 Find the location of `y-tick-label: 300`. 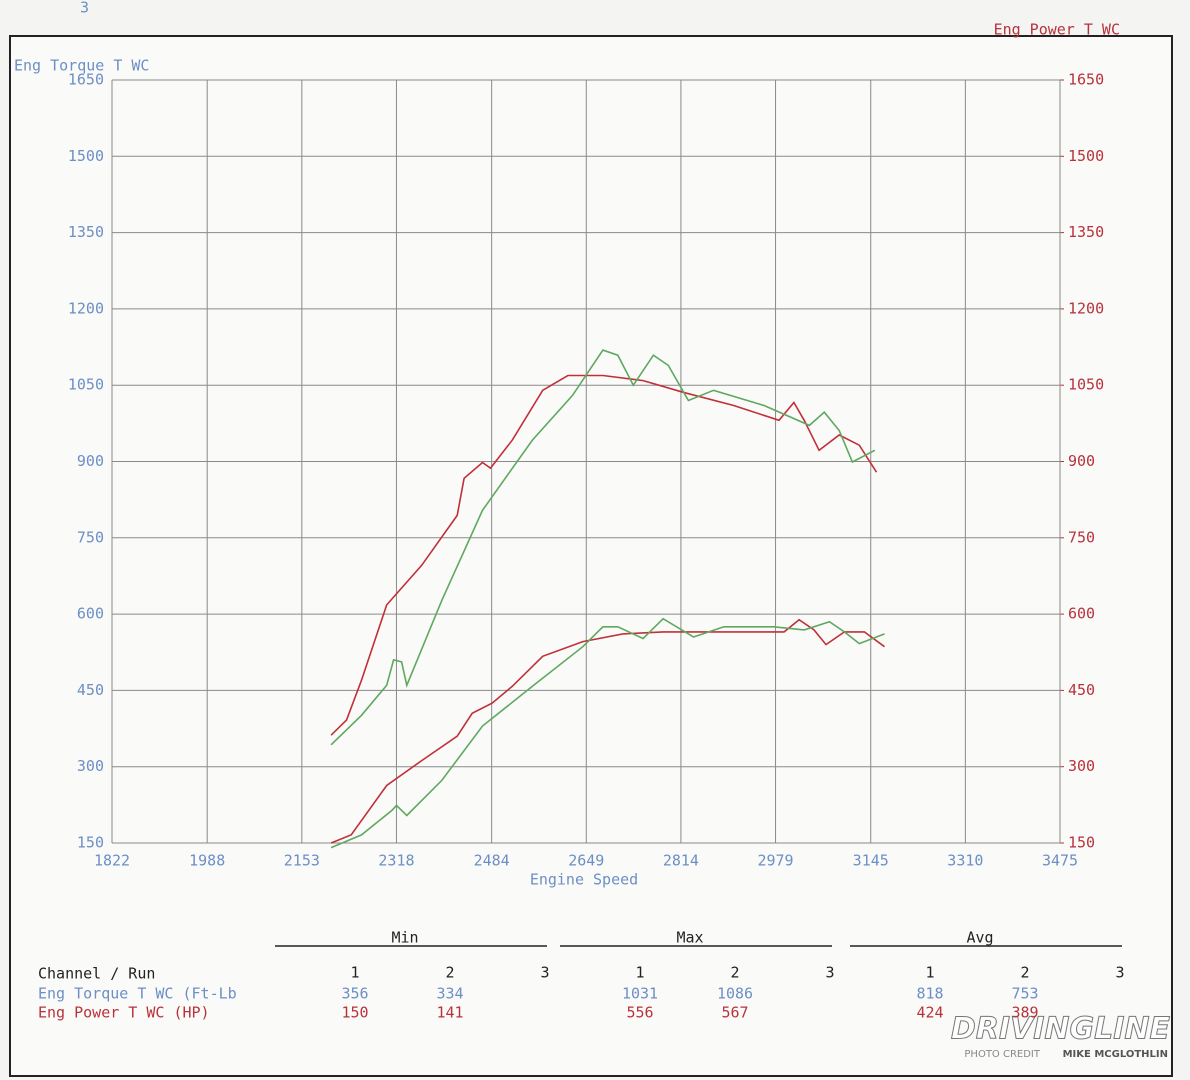

y-tick-label: 300 is located at coordinates (90, 766).